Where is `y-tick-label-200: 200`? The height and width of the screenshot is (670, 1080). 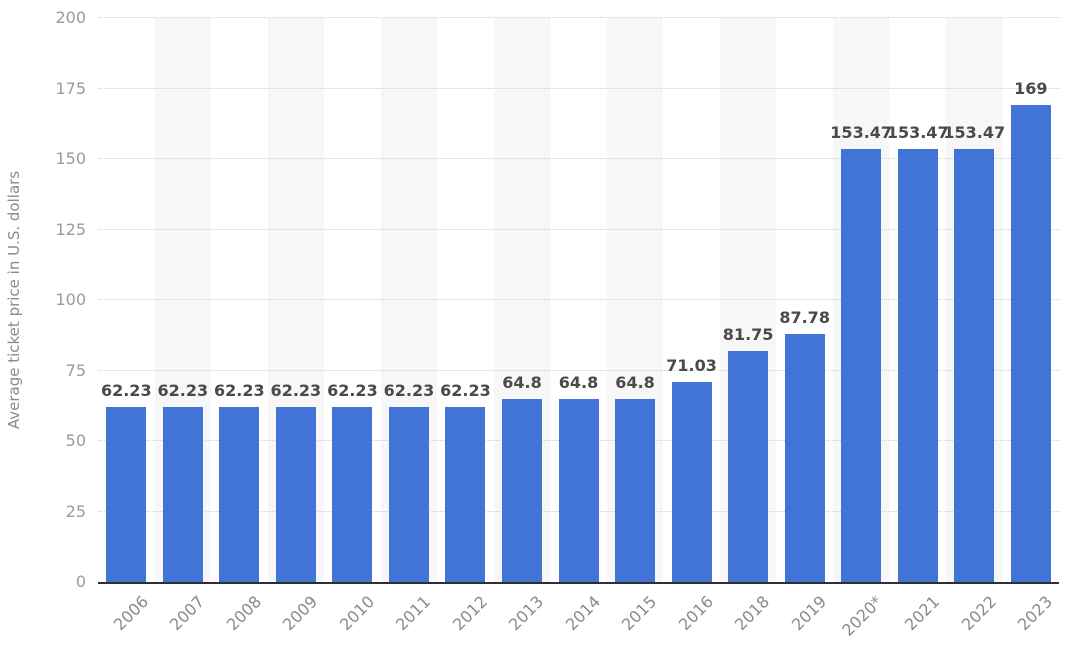
y-tick-label-200: 200 is located at coordinates (70, 17).